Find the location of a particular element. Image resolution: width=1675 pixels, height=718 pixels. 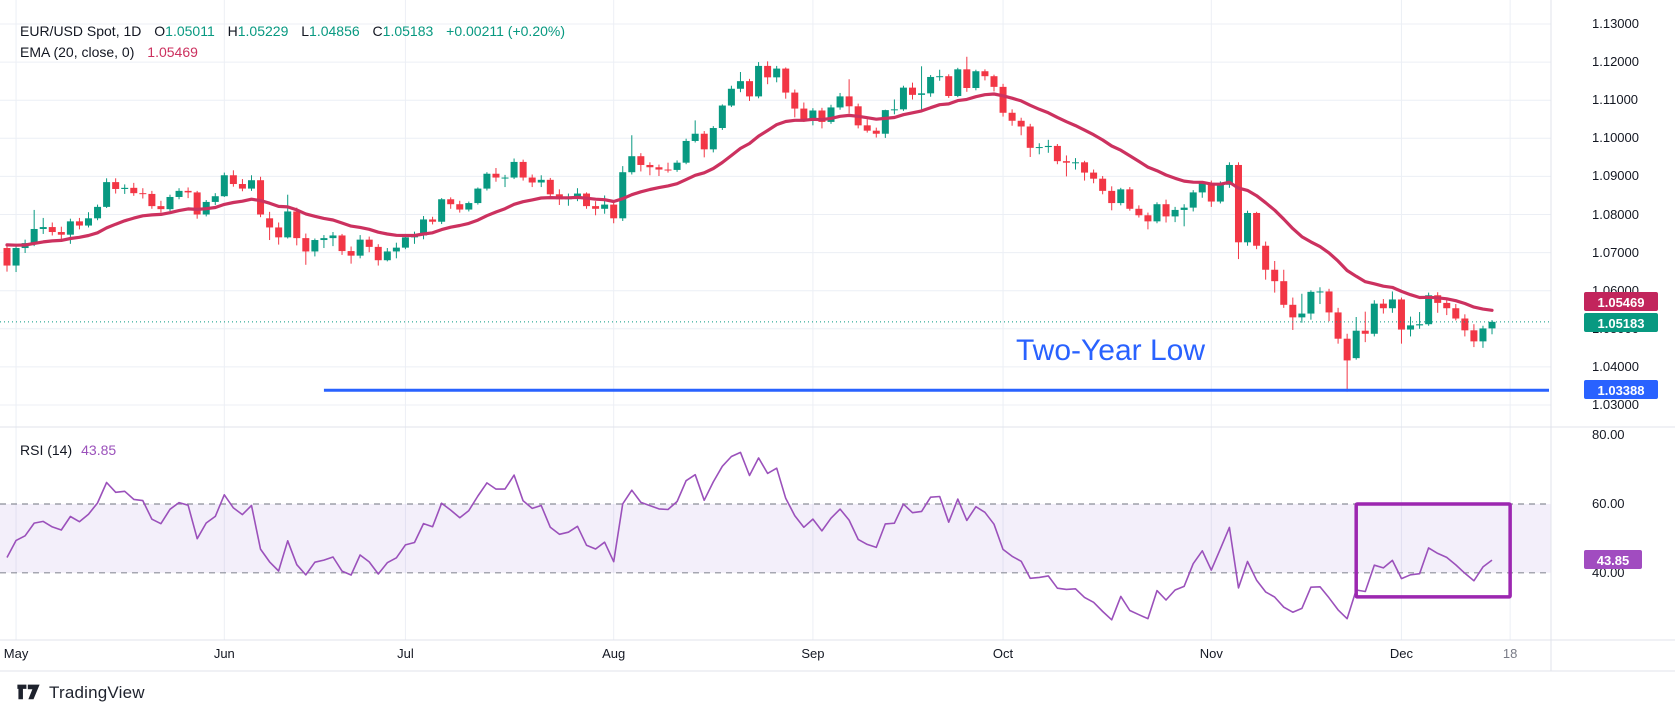

price-axis-label: 1.08000 is located at coordinates (1615, 214).